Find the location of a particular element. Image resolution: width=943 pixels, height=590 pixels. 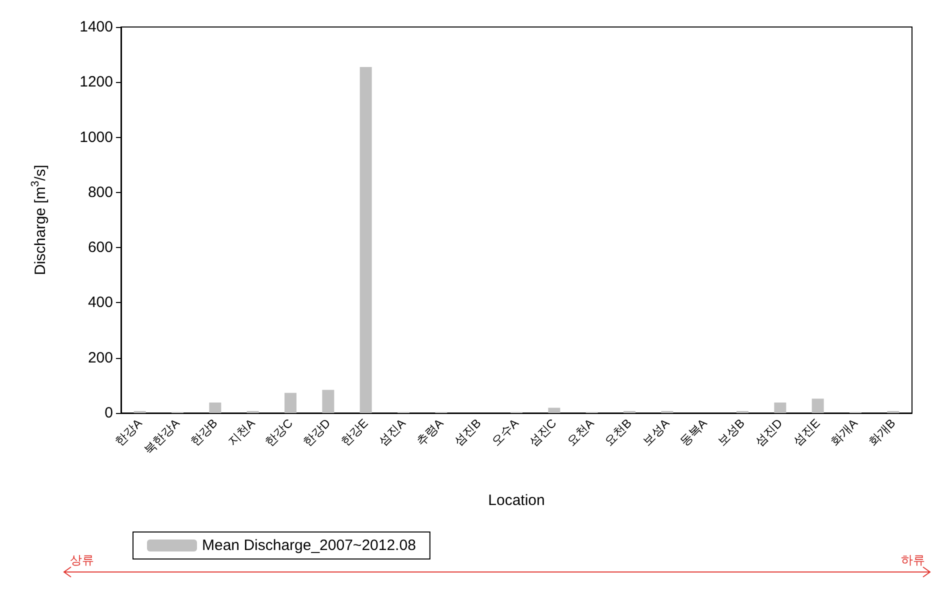

text: 하류 is located at coordinates (913, 560).